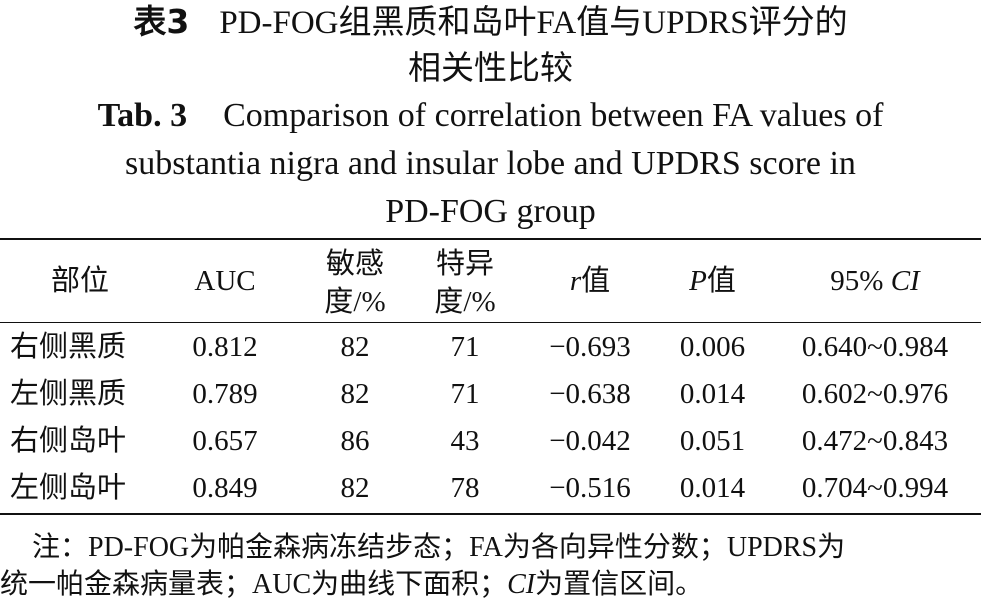  What do you see at coordinates (590, 347) in the screenshot?
I see `cell-r-value: −0.693` at bounding box center [590, 347].